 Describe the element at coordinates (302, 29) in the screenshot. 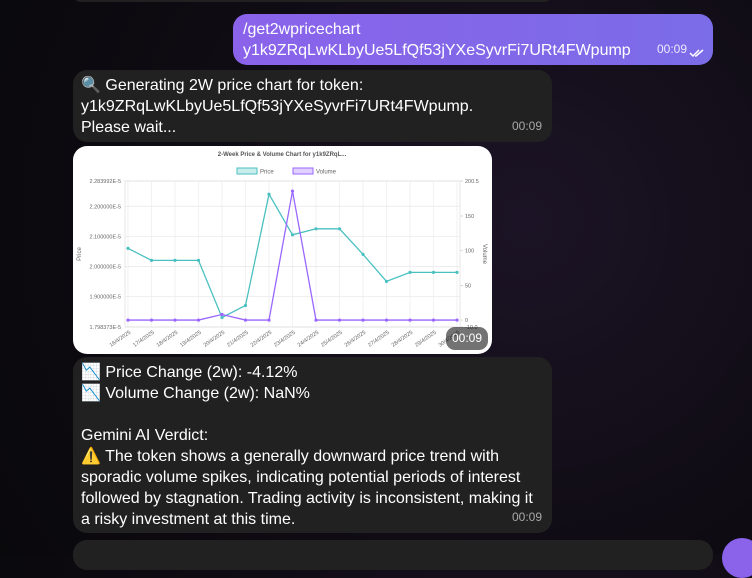

I see `message-line: /get2wpricechart` at that location.